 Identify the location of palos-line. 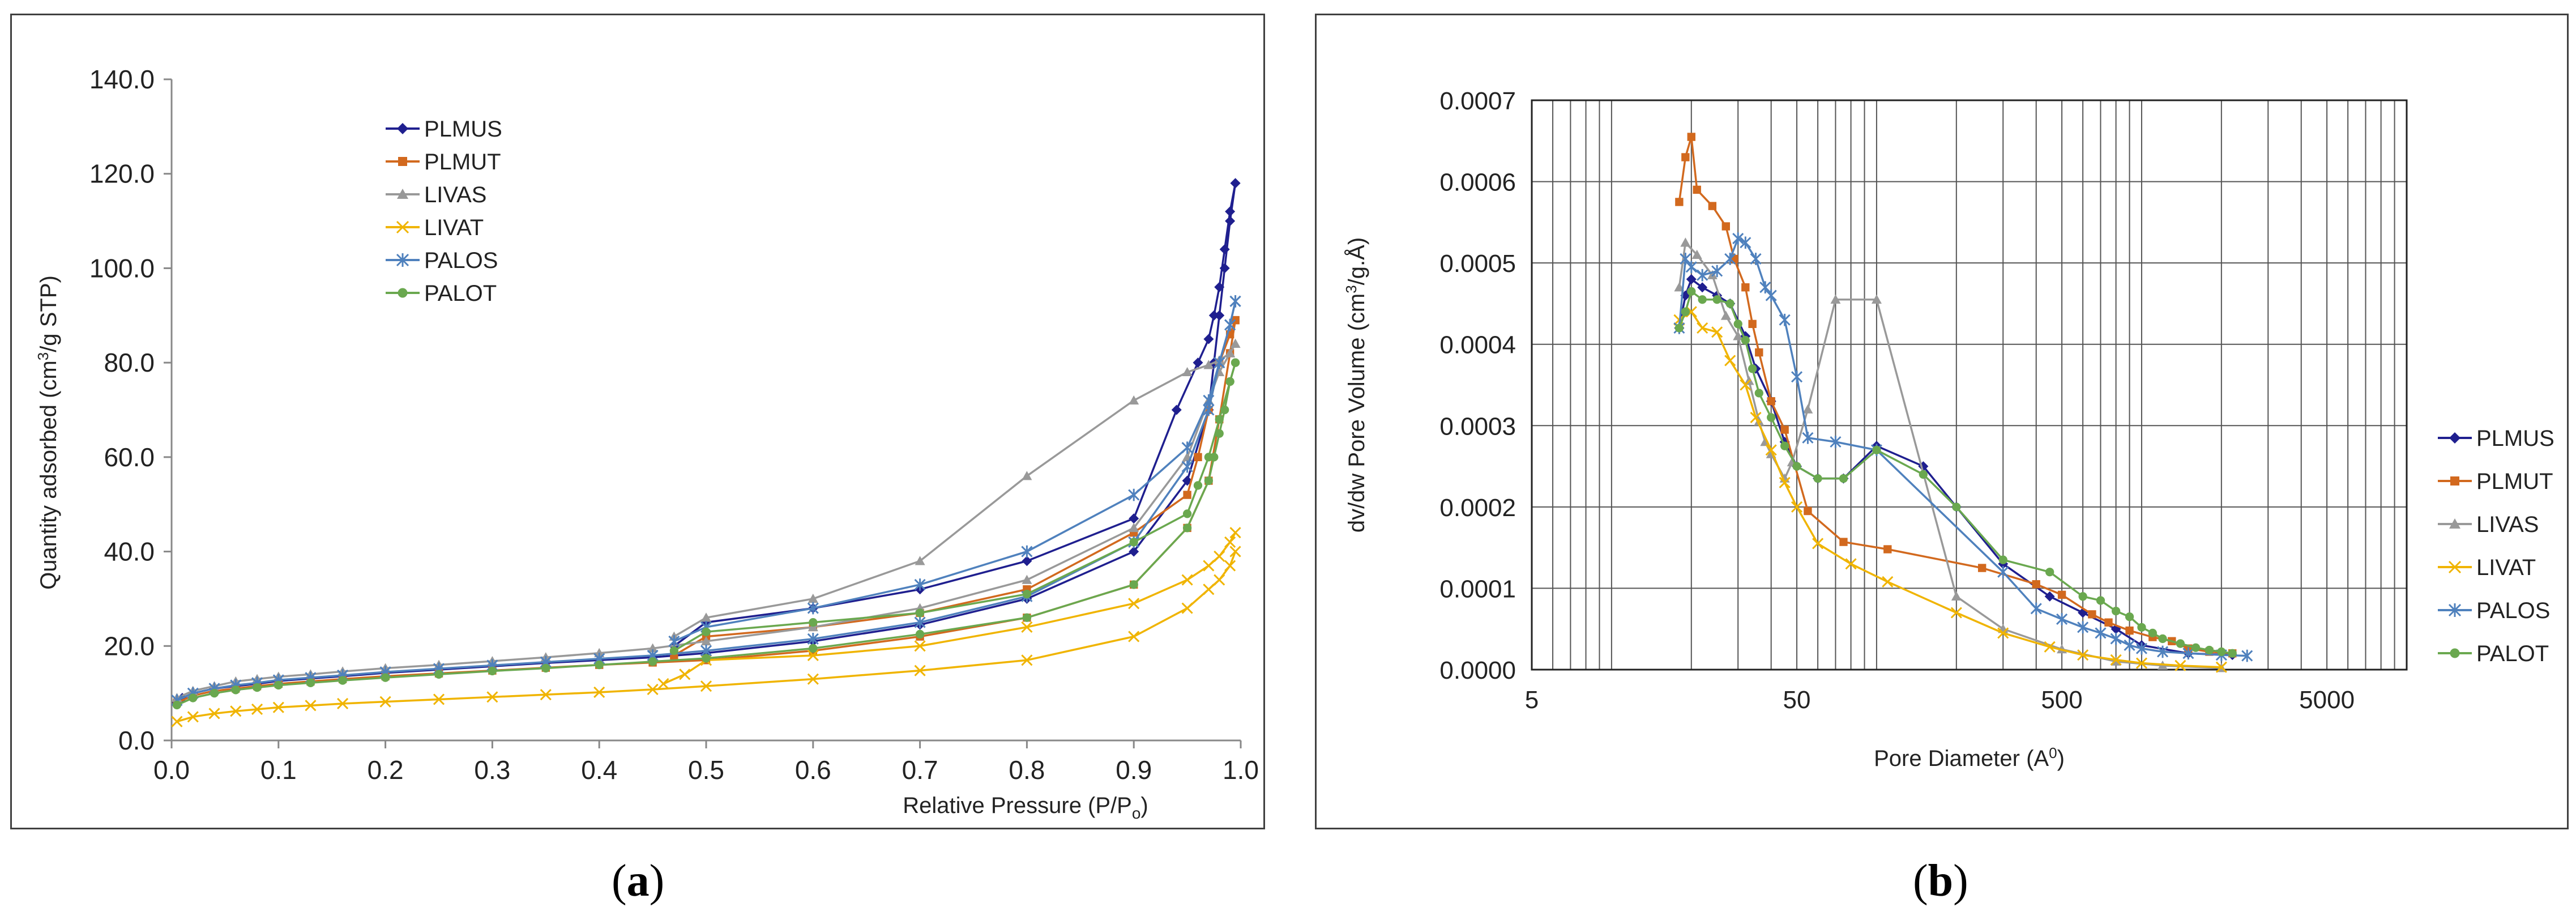
(1963, 447).